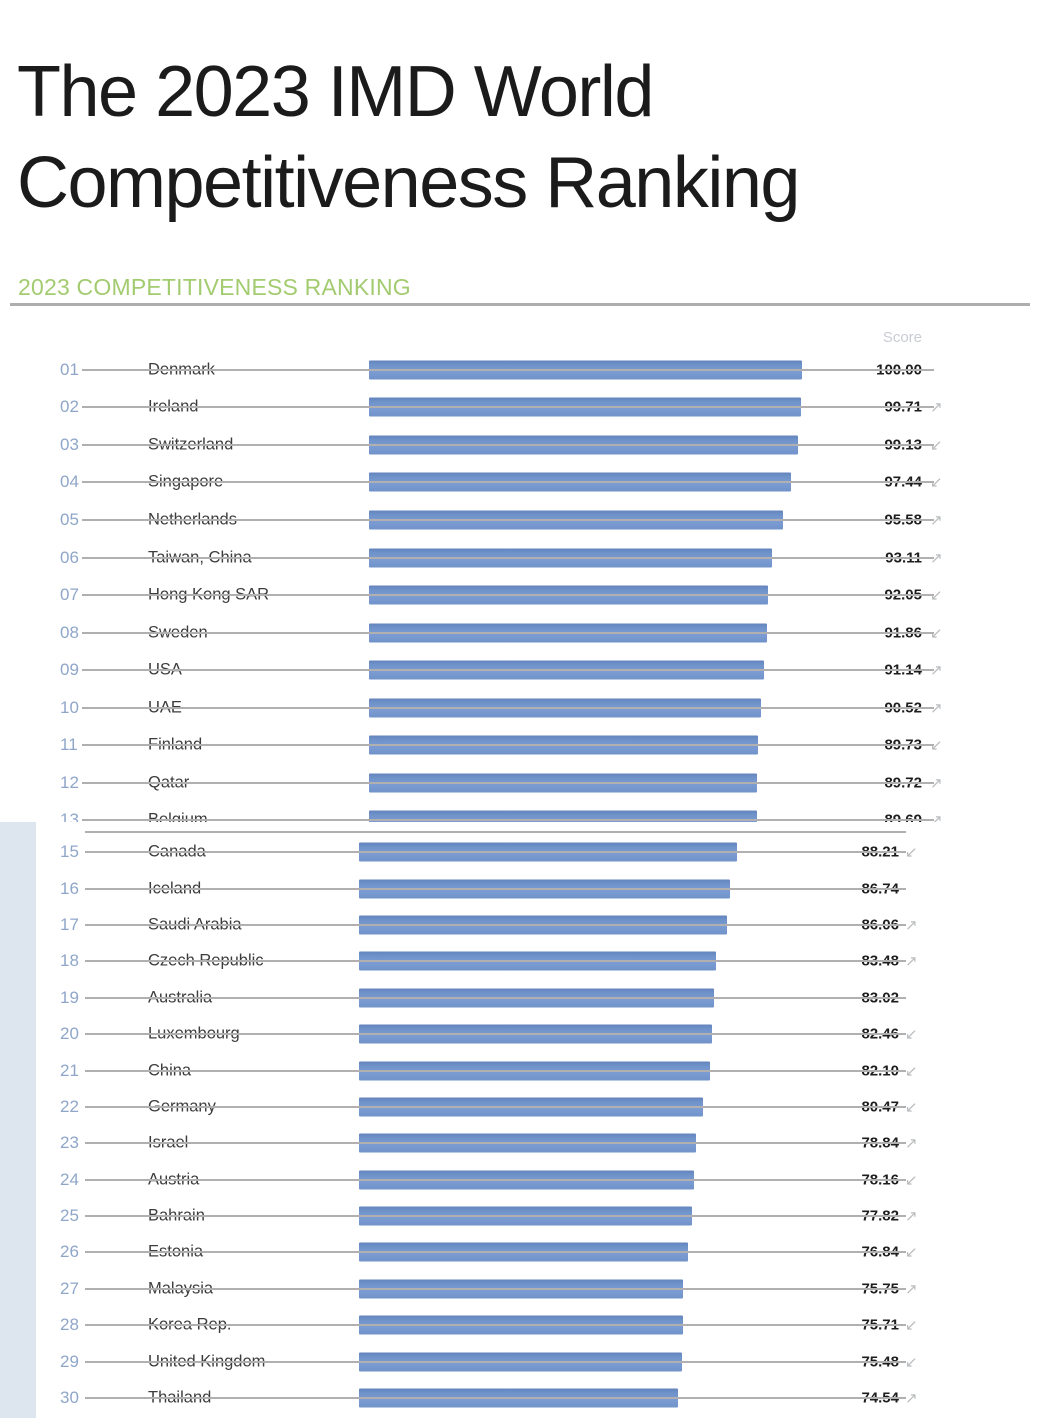 This screenshot has width=1042, height=1418. What do you see at coordinates (69, 632) in the screenshot?
I see `rank-number: 08` at bounding box center [69, 632].